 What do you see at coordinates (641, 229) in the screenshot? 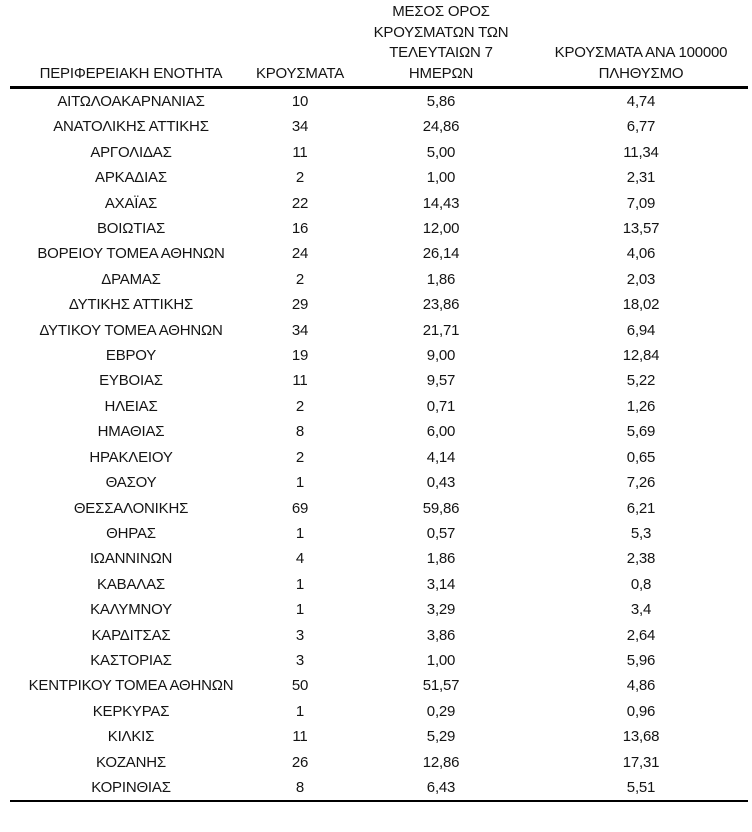
I see `per100k-value: 13,57` at bounding box center [641, 229].